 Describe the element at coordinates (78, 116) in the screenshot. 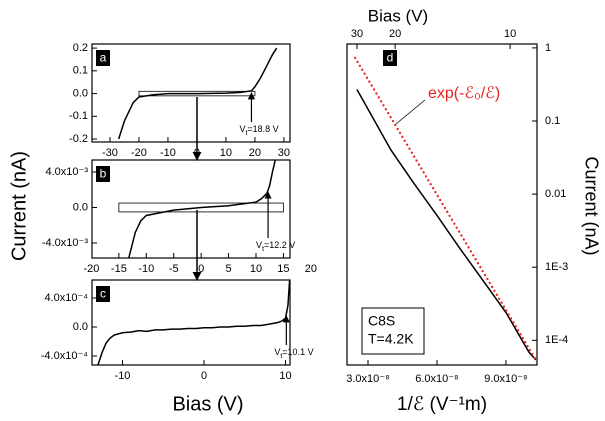

I see `y-tick-label: -0.1` at that location.